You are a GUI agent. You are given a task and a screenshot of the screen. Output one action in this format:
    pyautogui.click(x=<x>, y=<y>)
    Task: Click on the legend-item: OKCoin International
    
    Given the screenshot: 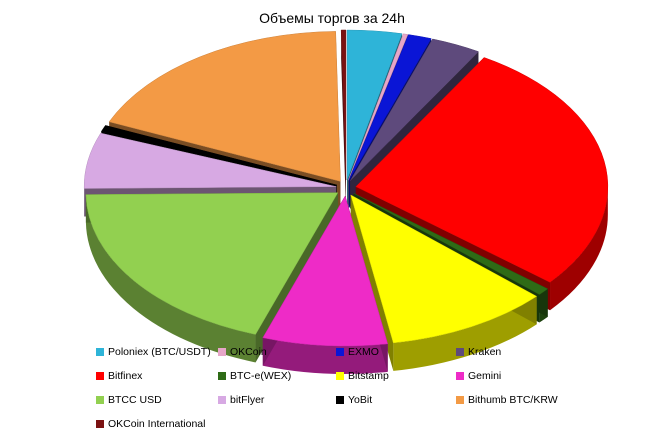 What is the action you would take?
    pyautogui.click(x=150, y=424)
    